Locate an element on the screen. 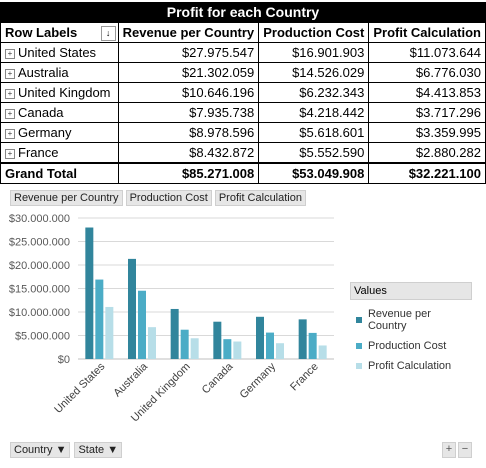  field-button-revenue: Revenue per Country is located at coordinates (66, 198).